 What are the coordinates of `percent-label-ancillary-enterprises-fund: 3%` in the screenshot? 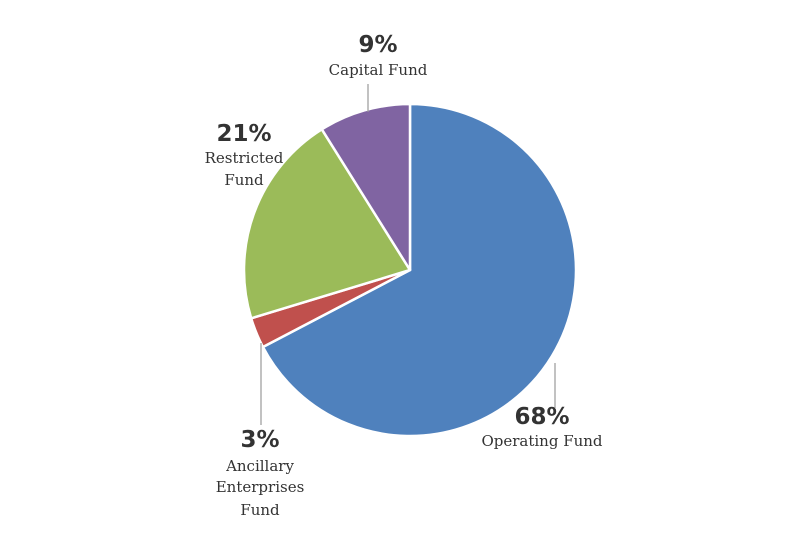 It's located at (259, 440).